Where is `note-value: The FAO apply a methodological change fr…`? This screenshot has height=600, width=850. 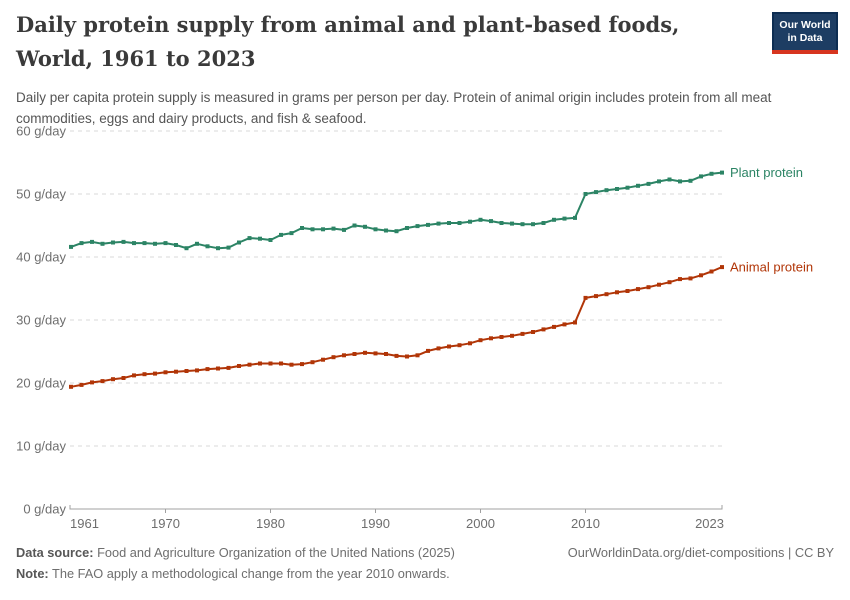
note-value: The FAO apply a methodological change fr… is located at coordinates (249, 573).